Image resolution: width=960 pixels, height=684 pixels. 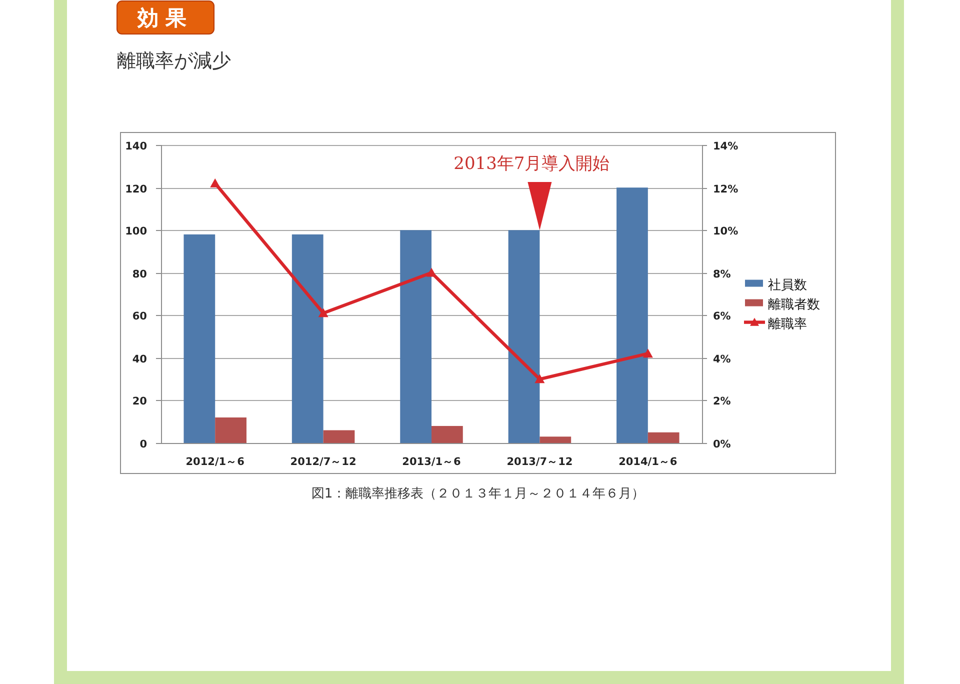 What do you see at coordinates (539, 462) in the screenshot?
I see `x-tick-label: 2013/7～12` at bounding box center [539, 462].